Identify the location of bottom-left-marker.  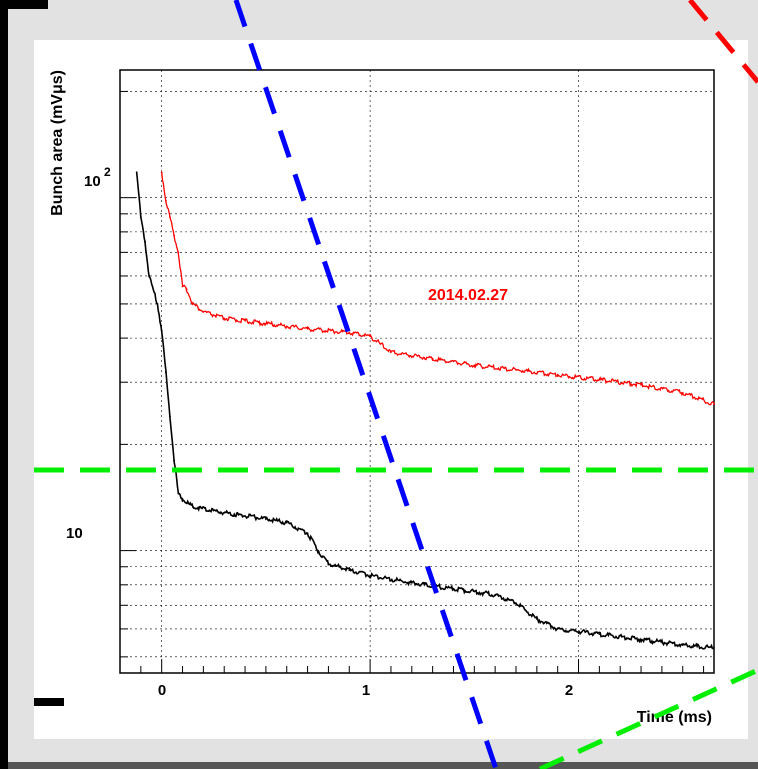
(49, 702).